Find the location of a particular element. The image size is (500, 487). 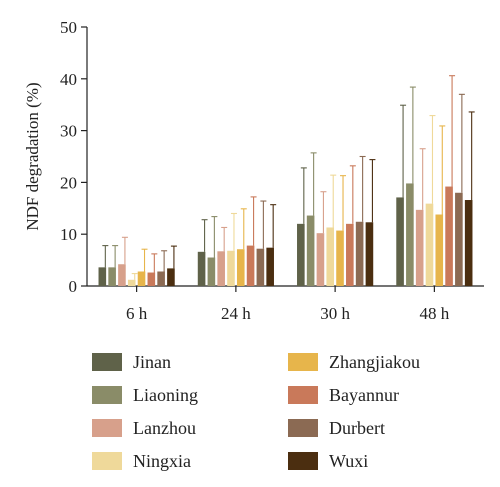

legend-swatch-zhangjiakou is located at coordinates (303, 362).